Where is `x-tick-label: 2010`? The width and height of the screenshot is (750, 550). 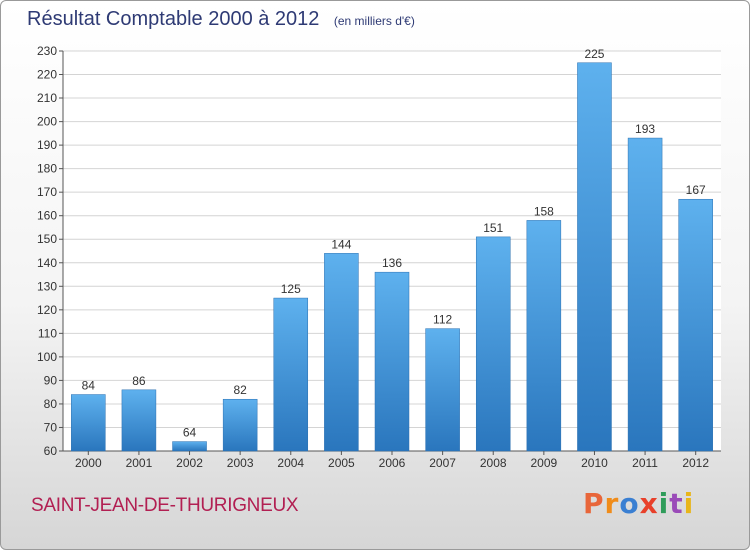 x-tick-label: 2010 is located at coordinates (594, 463).